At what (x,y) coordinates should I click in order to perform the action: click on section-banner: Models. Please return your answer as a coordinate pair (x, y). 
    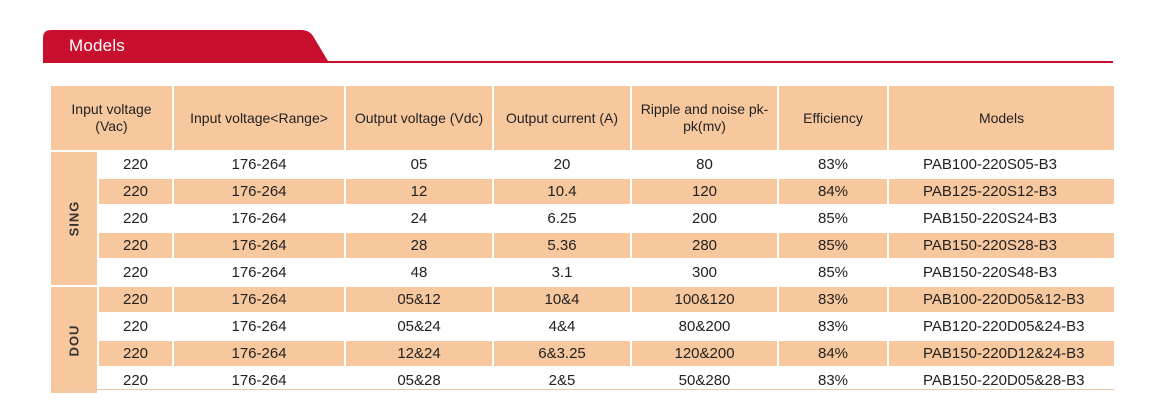
    Looking at the image, I should click on (578, 47).